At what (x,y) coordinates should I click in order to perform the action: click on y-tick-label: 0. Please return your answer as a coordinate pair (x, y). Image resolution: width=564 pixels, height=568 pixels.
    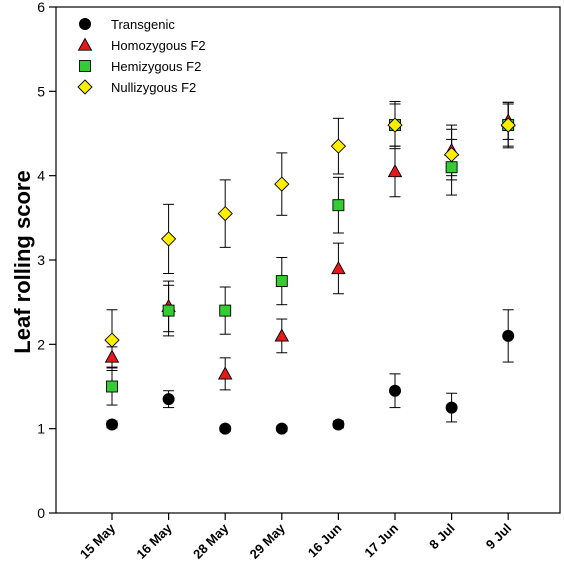
    Looking at the image, I should click on (41, 513).